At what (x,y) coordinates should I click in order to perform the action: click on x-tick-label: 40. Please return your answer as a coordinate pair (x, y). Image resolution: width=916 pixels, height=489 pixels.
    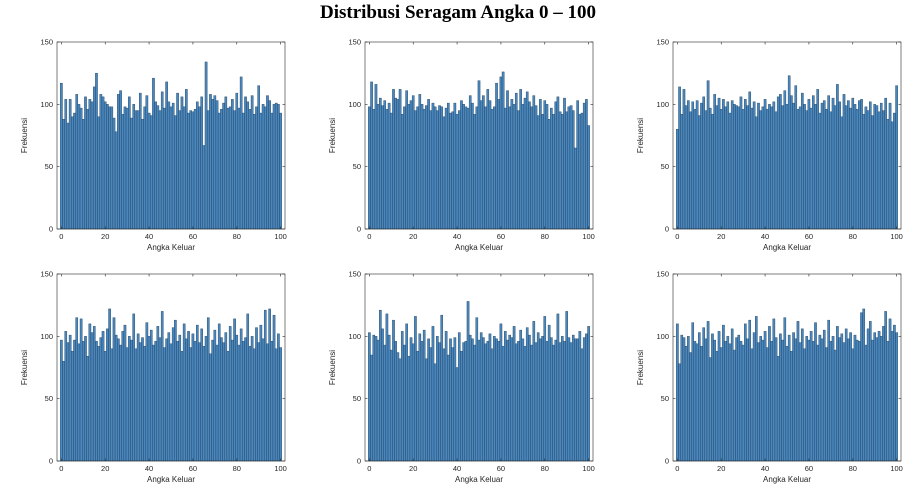
    Looking at the image, I should click on (765, 236).